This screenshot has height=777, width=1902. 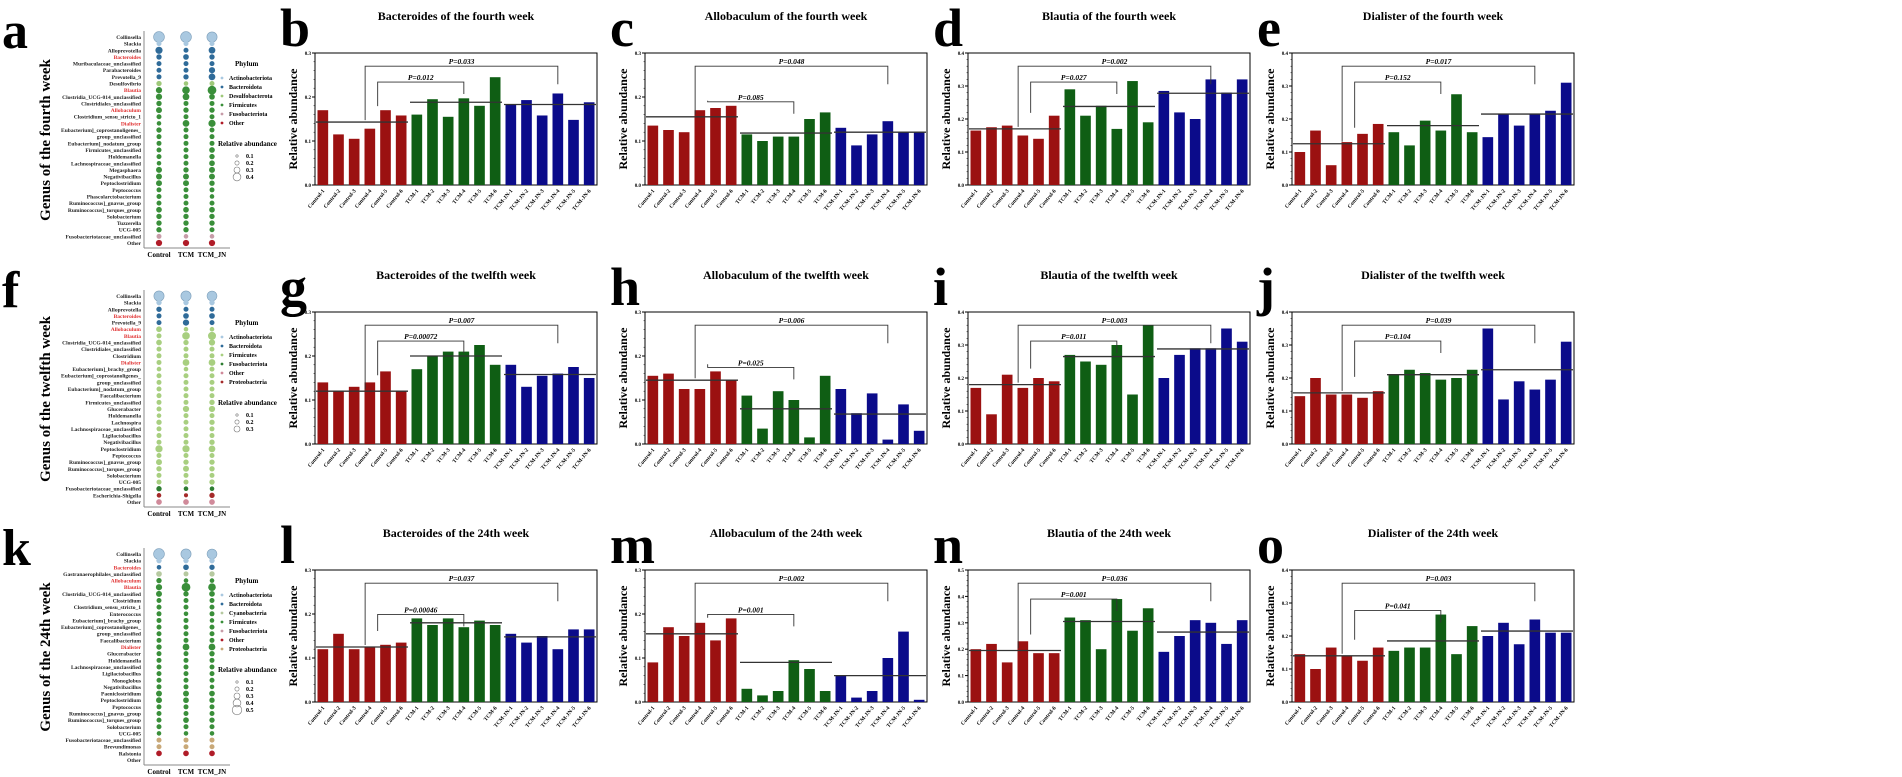 I want to click on y-tick-label: 0.0, so click(x=1285, y=445).